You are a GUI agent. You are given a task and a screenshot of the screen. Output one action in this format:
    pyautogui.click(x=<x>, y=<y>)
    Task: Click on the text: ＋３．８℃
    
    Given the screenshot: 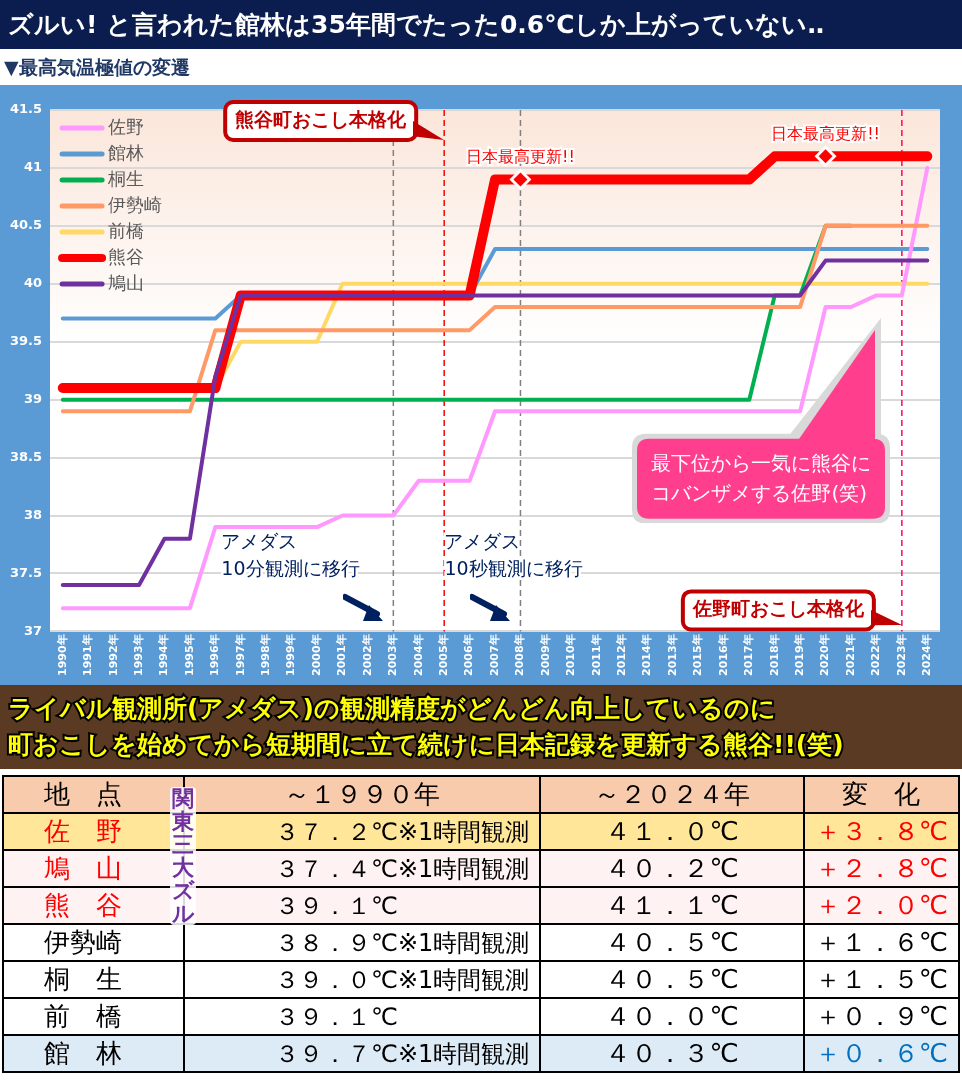 What is the action you would take?
    pyautogui.click(x=881, y=831)
    